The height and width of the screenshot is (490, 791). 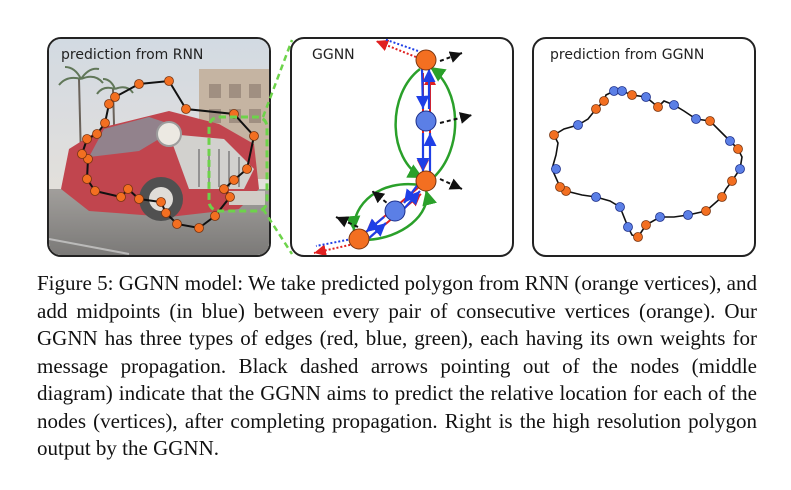 I want to click on rnn-vertices, so click(x=168, y=154).